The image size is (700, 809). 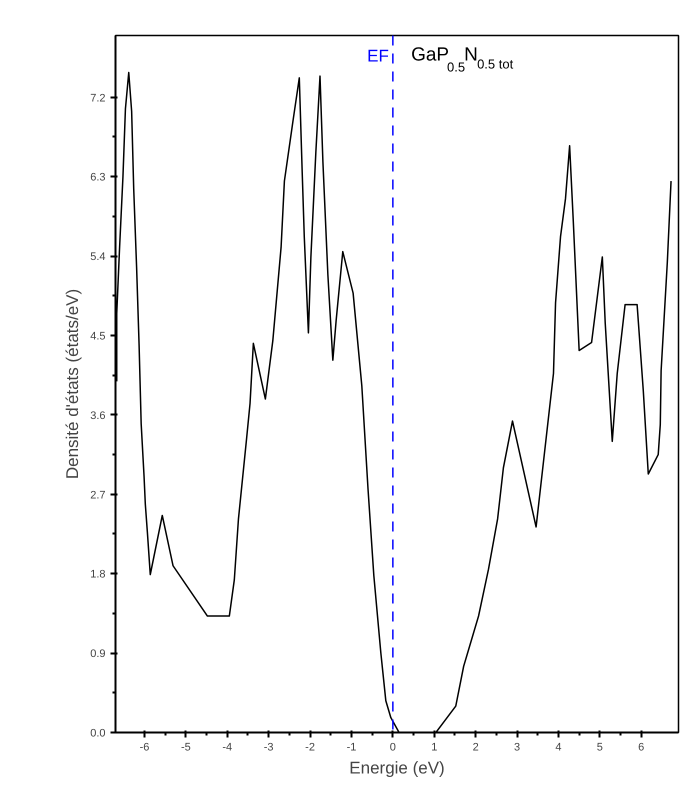 I want to click on y-tick-label: 6.3, so click(x=98, y=178).